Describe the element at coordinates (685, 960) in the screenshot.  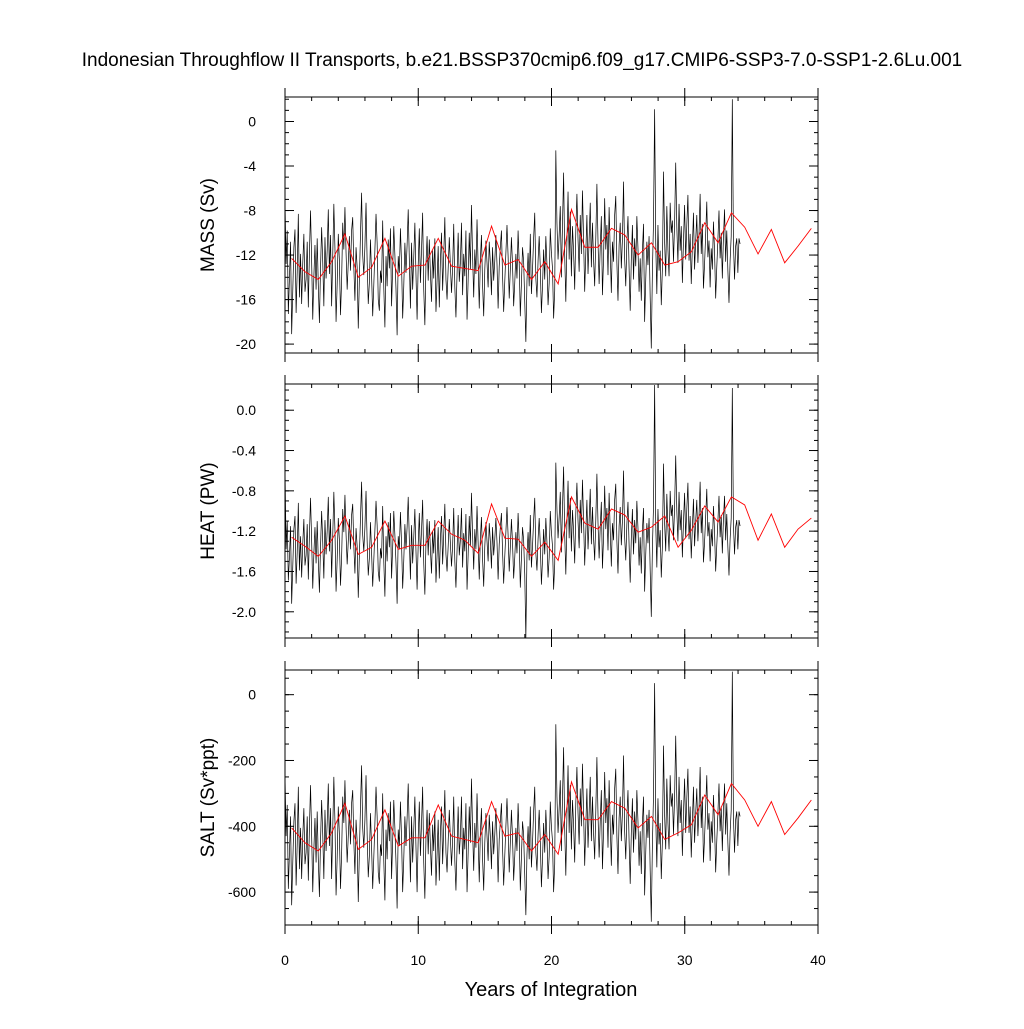
I see `x-tick-label: 30` at that location.